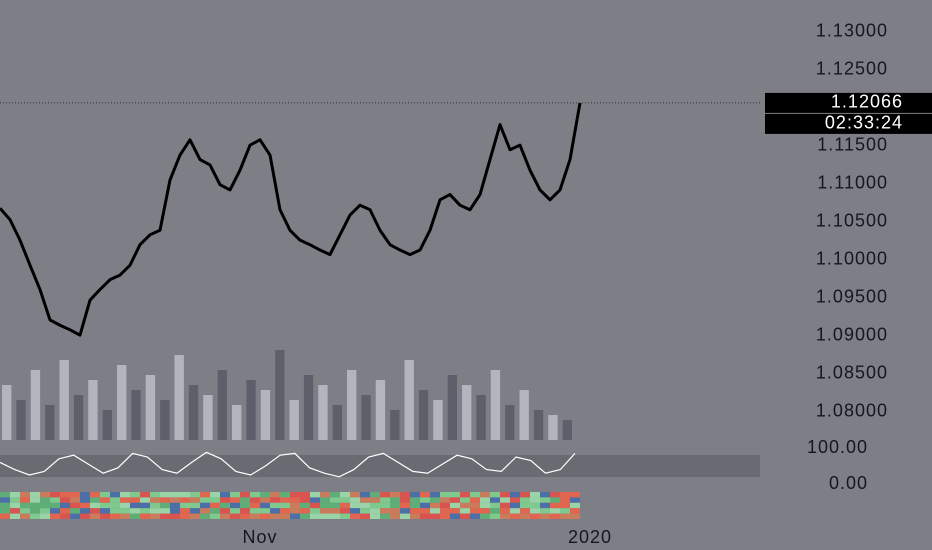 The image size is (932, 550). I want to click on countdown-box, so click(848, 123).